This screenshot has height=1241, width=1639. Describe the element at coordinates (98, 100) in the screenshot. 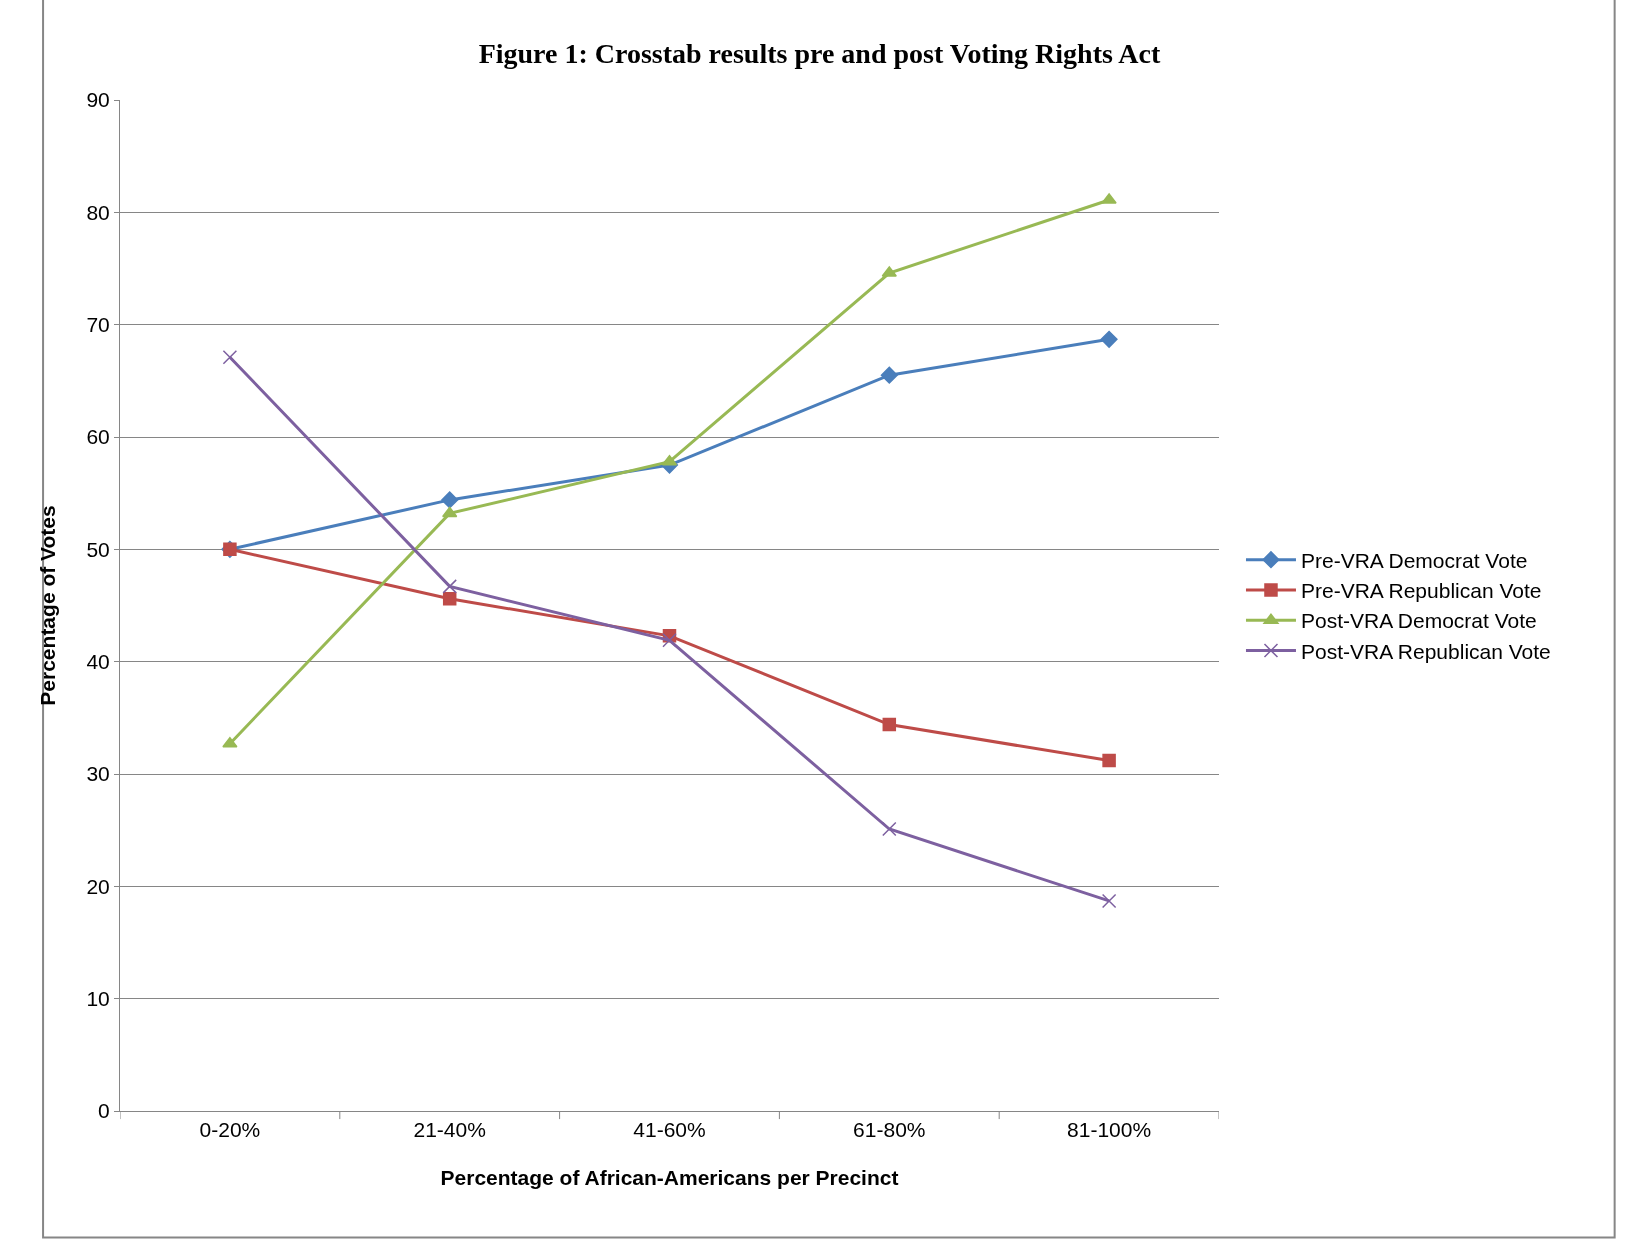

I see `y-tick-label: 90` at that location.